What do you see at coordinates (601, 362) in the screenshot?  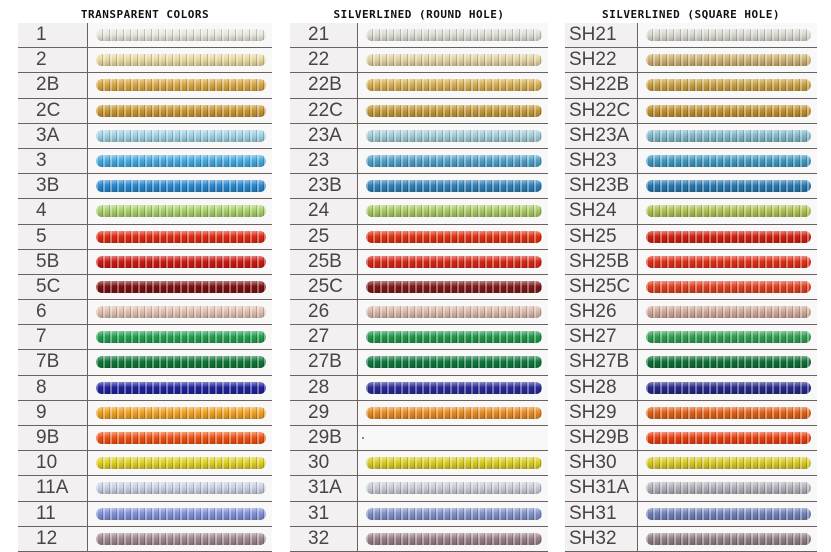 I see `color-code: SH27B` at bounding box center [601, 362].